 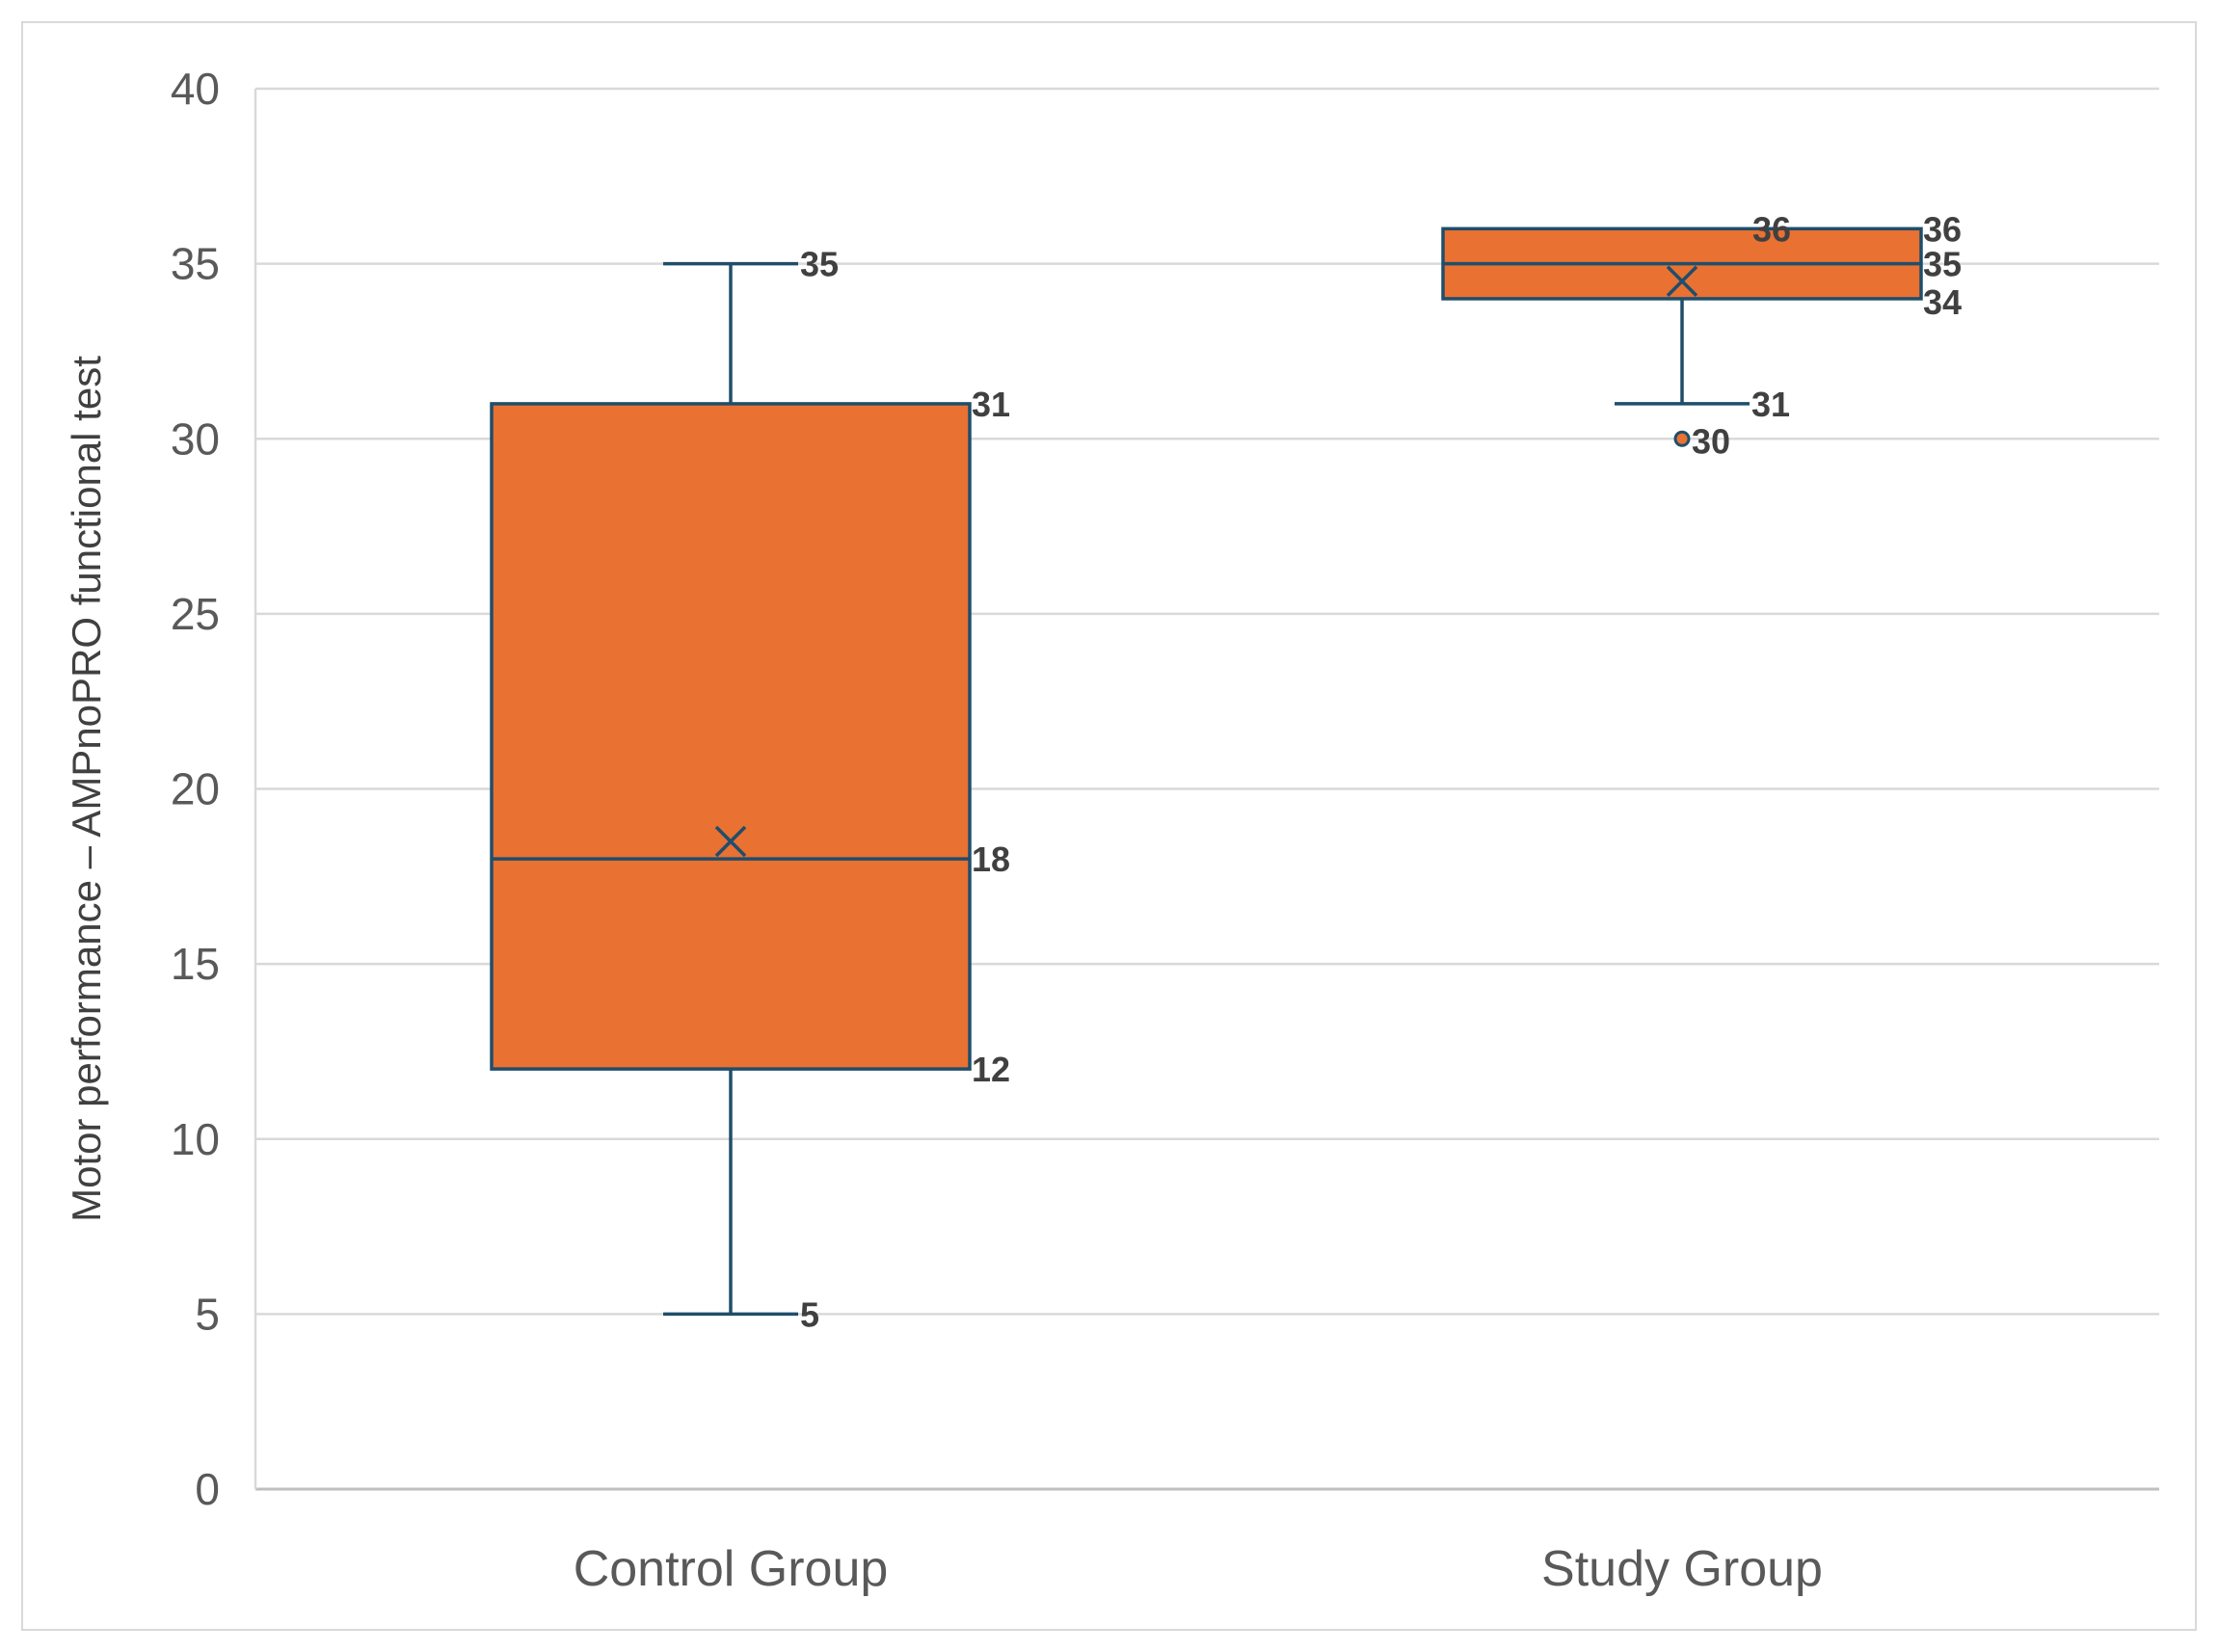 What do you see at coordinates (1198, 1569) in the screenshot?
I see `x-axis-categories: Control Group Study Group` at bounding box center [1198, 1569].